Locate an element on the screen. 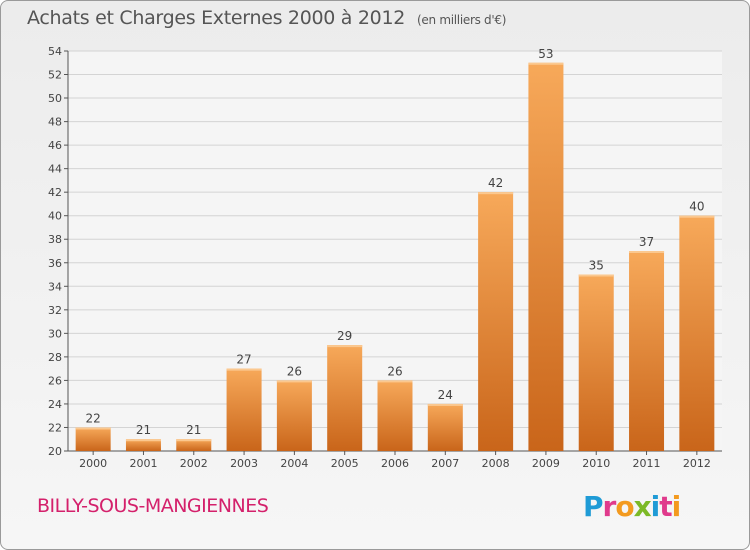  logo-letter: x is located at coordinates (642, 506).